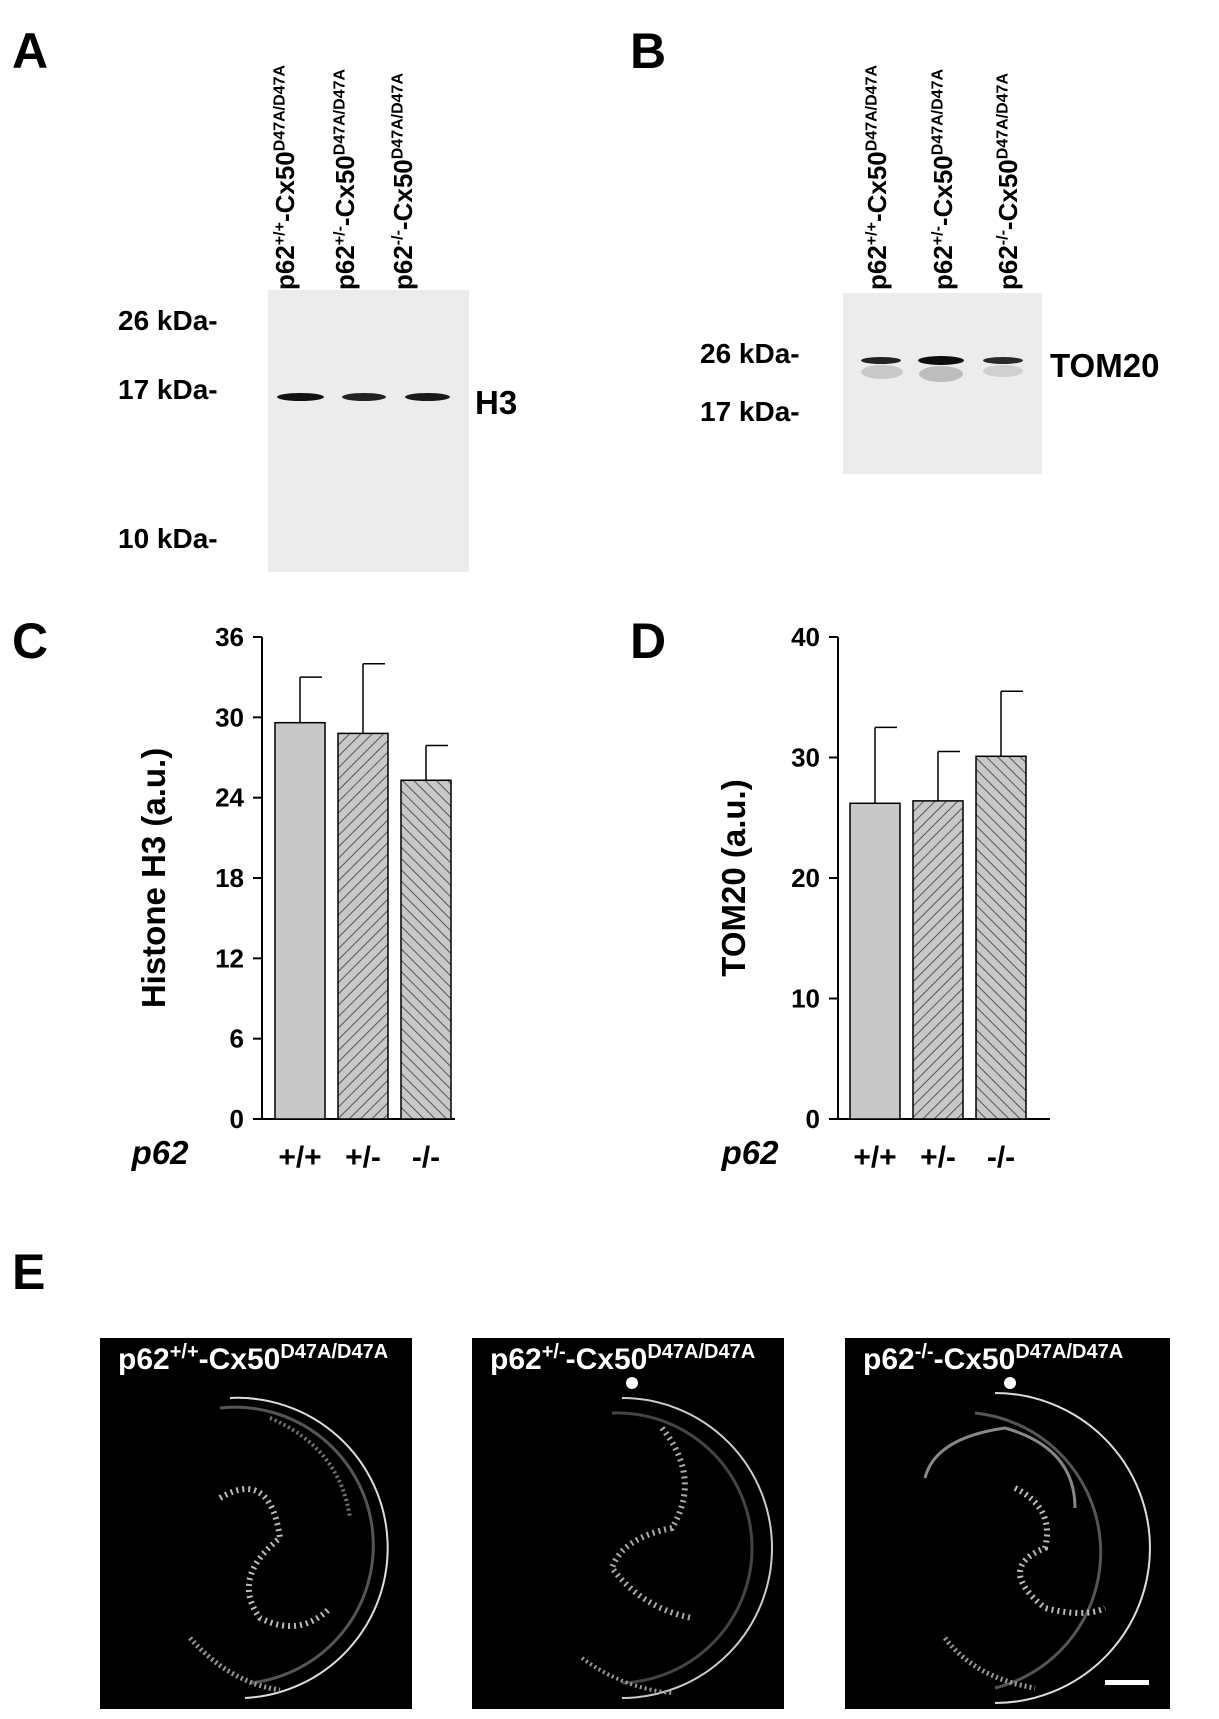 The height and width of the screenshot is (1719, 1219). What do you see at coordinates (805, 878) in the screenshot?
I see `y-tick-label: 20` at bounding box center [805, 878].